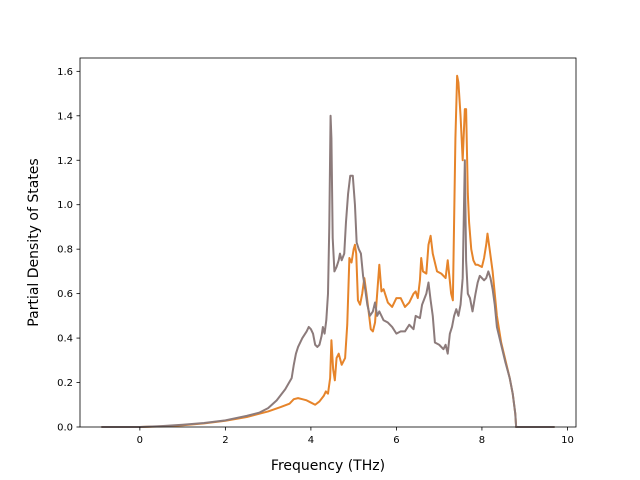 This screenshot has width=640, height=480. I want to click on y-tick-label: 0.2, so click(65, 383).